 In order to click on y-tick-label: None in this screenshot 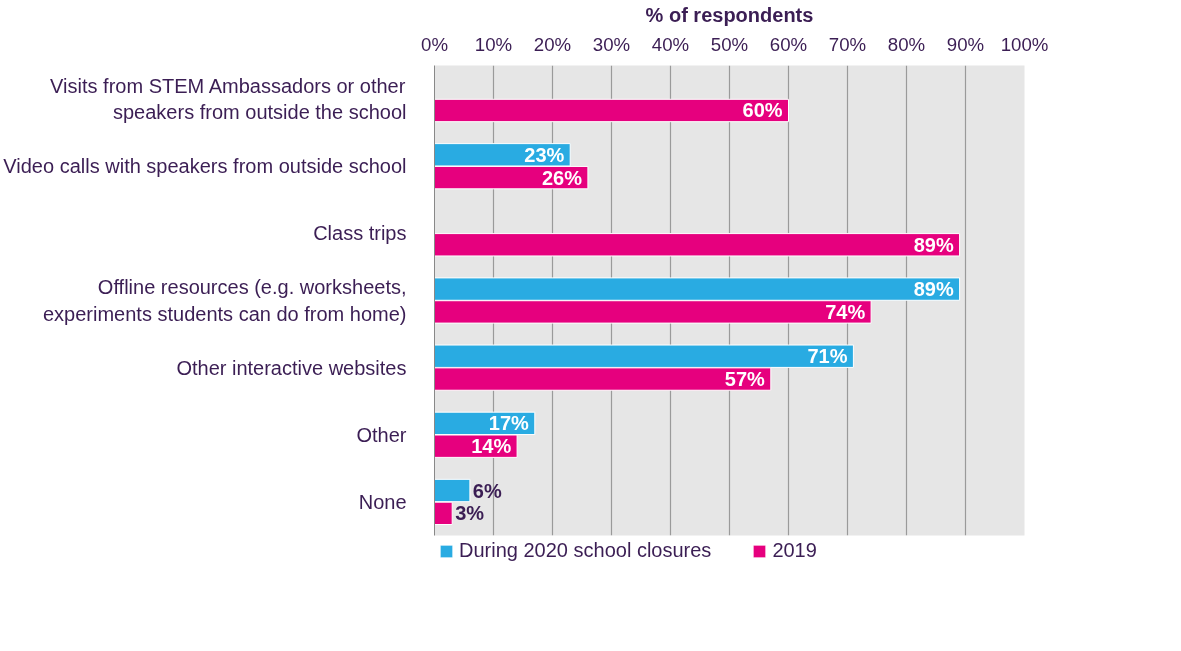, I will do `click(382, 501)`.